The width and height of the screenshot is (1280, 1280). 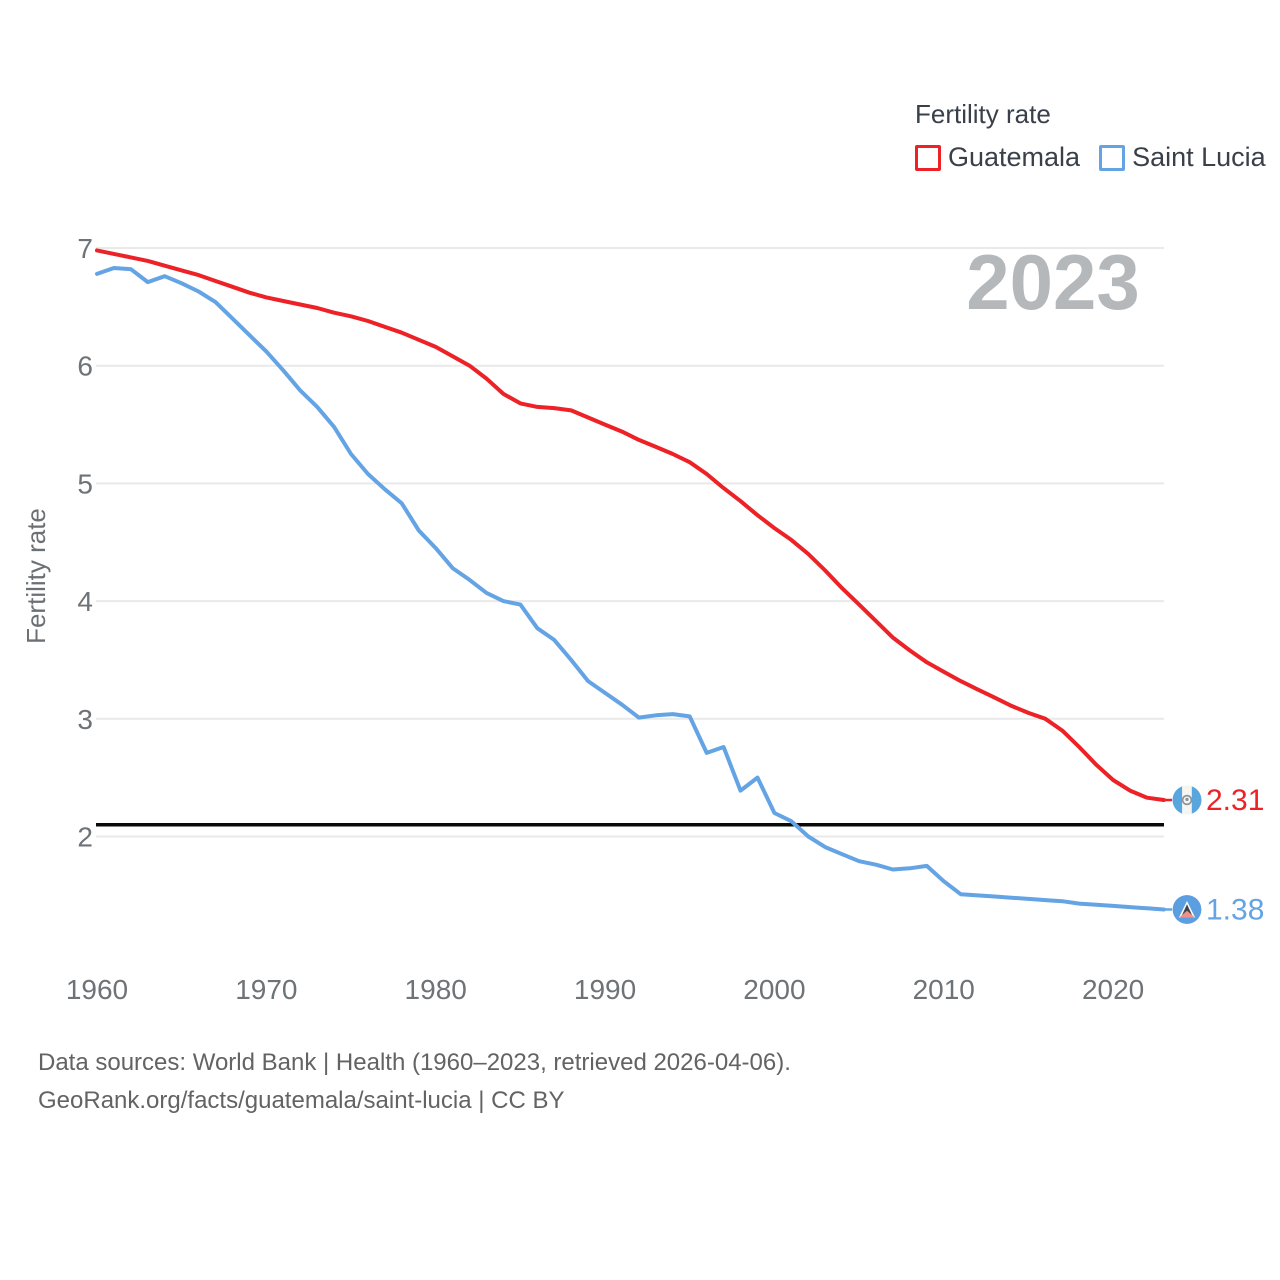 I want to click on x-tick-label-2000: 2000, so click(x=774, y=989).